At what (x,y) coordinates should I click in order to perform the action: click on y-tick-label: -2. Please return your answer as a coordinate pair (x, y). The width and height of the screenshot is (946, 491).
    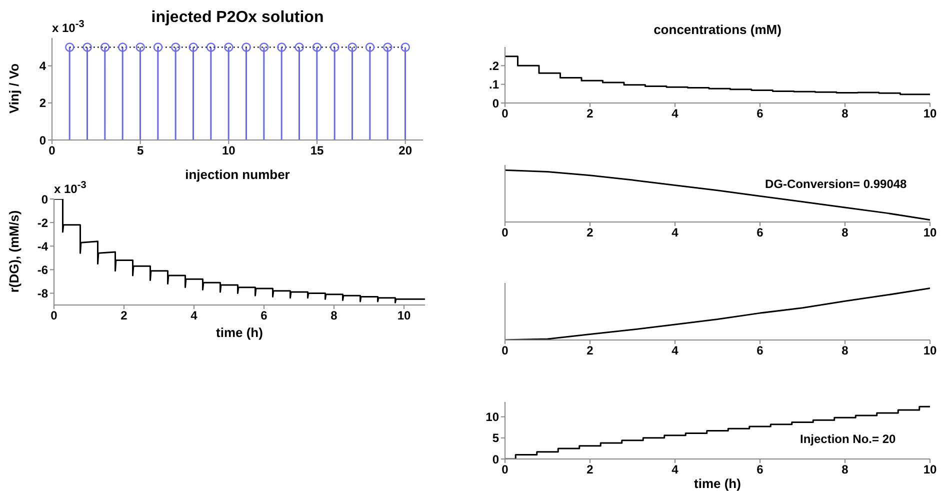
    Looking at the image, I should click on (42, 223).